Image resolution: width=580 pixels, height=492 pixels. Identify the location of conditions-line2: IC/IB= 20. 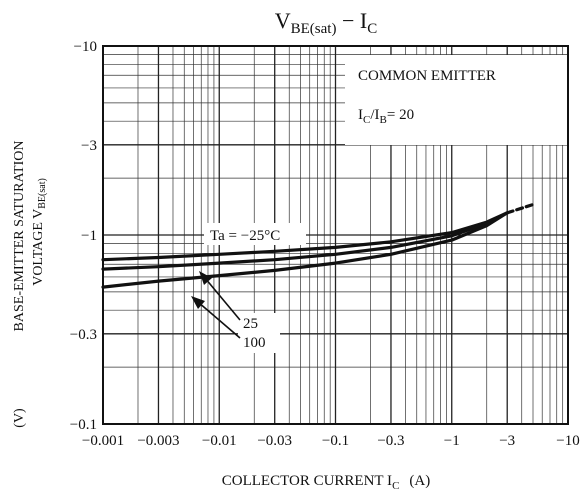
(386, 116).